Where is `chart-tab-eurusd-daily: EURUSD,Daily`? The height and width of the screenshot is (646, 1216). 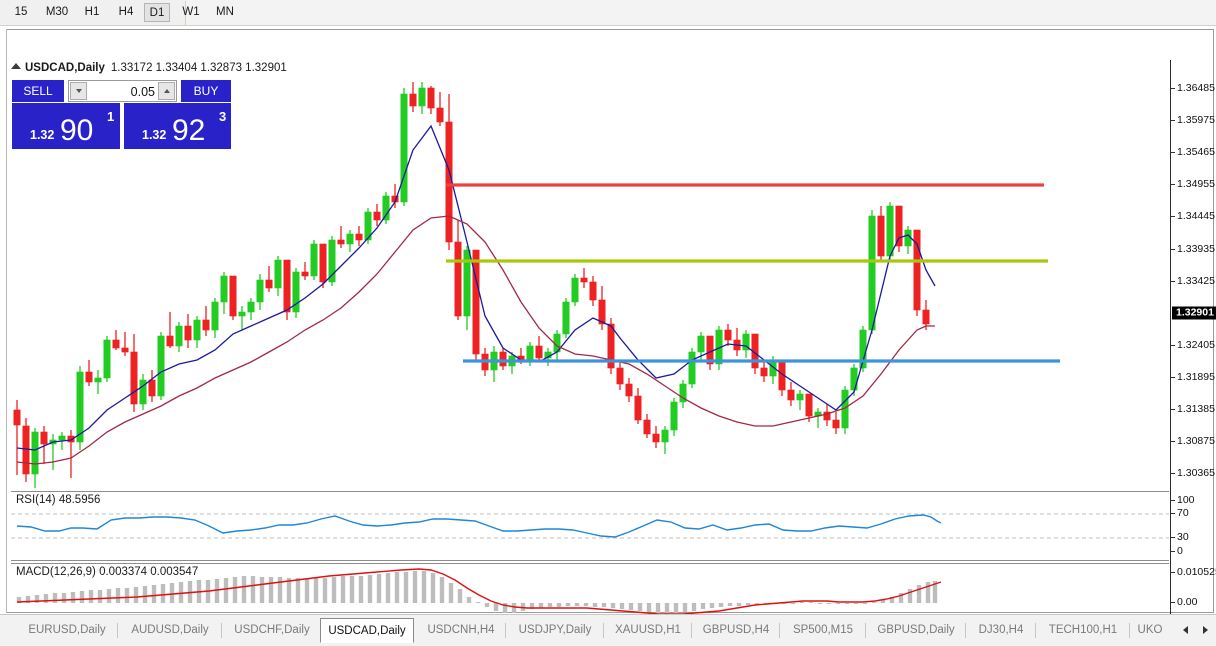 chart-tab-eurusd-daily: EURUSD,Daily is located at coordinates (67, 630).